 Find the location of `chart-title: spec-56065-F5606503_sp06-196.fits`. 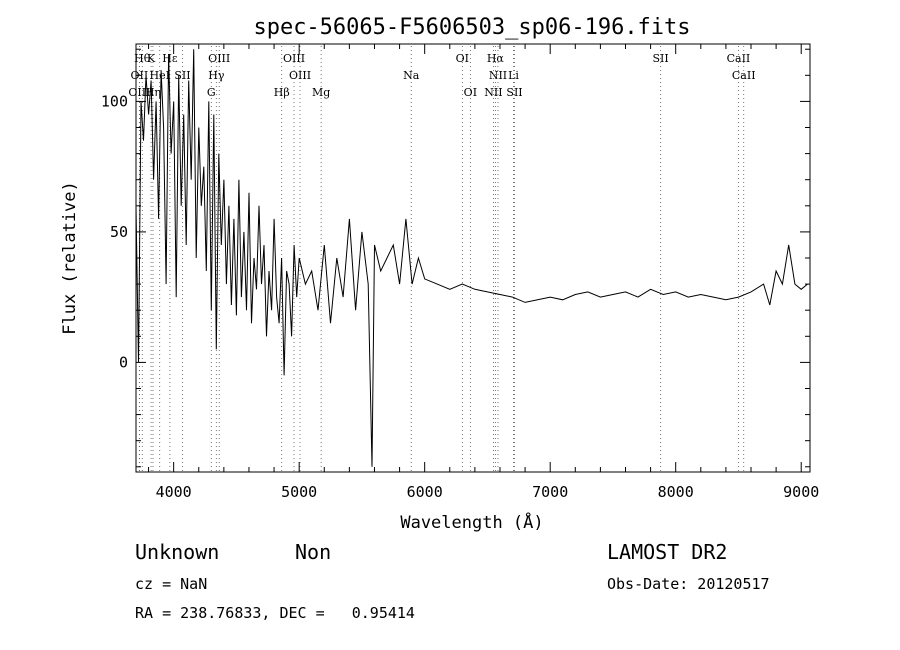

chart-title: spec-56065-F5606503_sp06-196.fits is located at coordinates (471, 27).